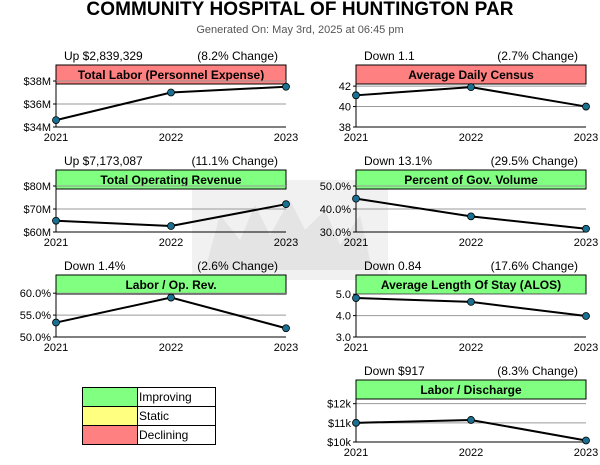 The image size is (600, 465). Describe the element at coordinates (300, 10) in the screenshot. I see `report-title: COMMUNITY HOSPITAL OF HUNTINGTON PAR` at that location.